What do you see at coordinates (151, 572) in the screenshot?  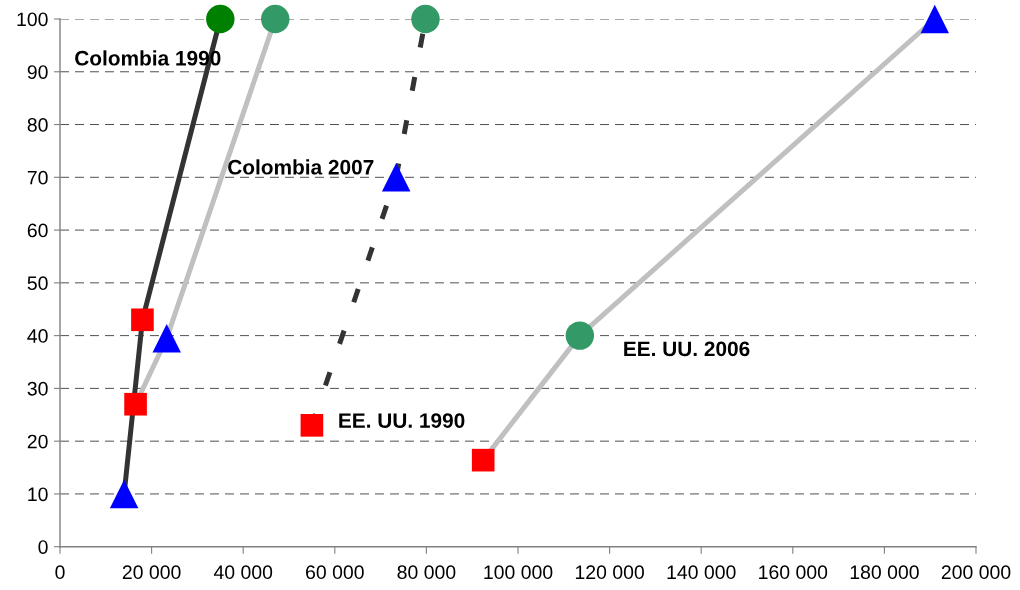 I see `x-tick-label: 20 000` at bounding box center [151, 572].